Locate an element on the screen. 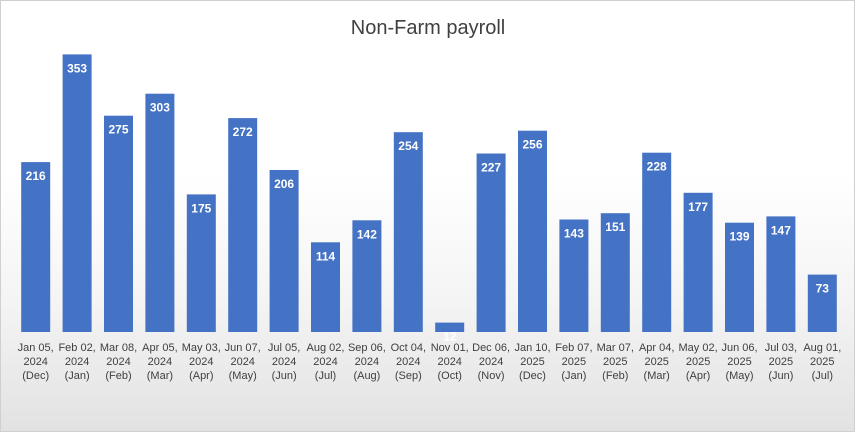 The height and width of the screenshot is (432, 855). chart-title: Non-Farm payroll is located at coordinates (428, 28).